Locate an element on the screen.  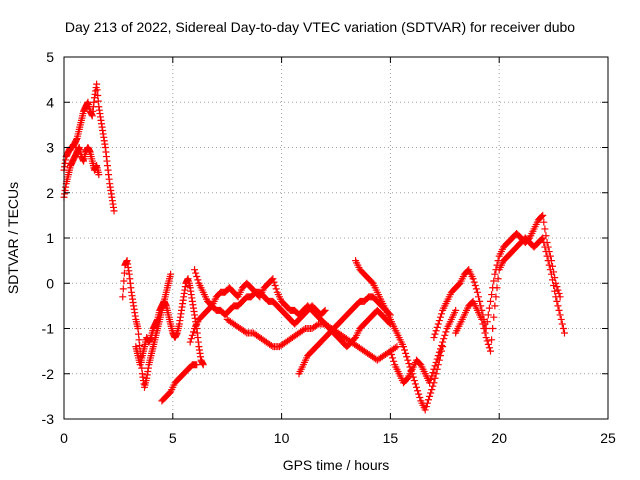
series-track-a is located at coordinates (89, 147).